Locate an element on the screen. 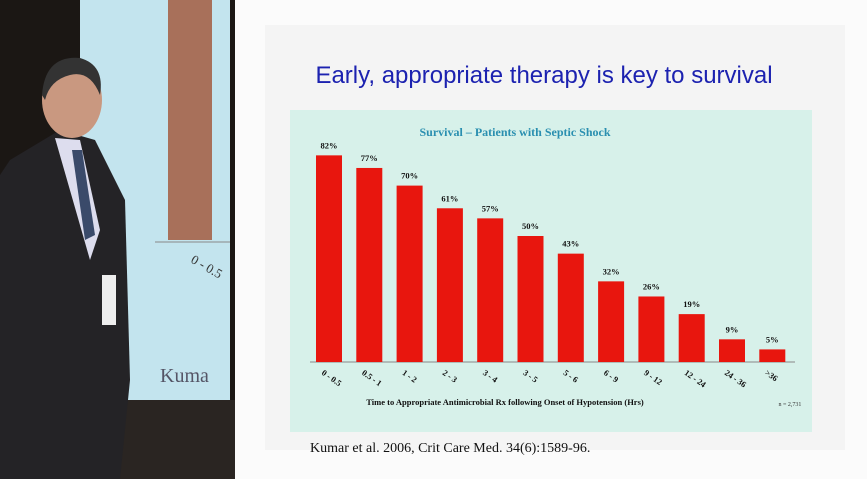 The image size is (867, 479). tie is located at coordinates (83, 195).